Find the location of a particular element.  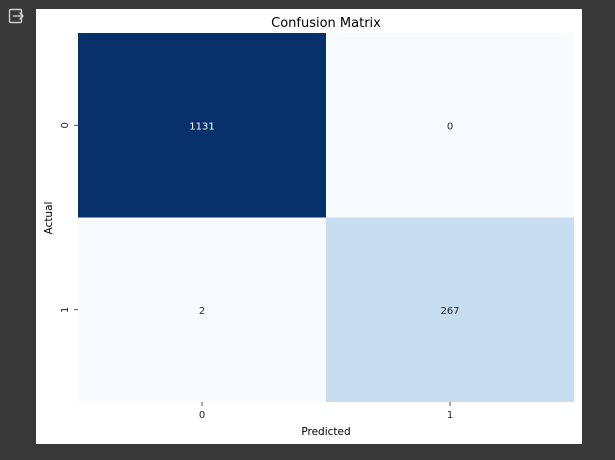

cell-value-label-0-0: 1131 is located at coordinates (201, 126).